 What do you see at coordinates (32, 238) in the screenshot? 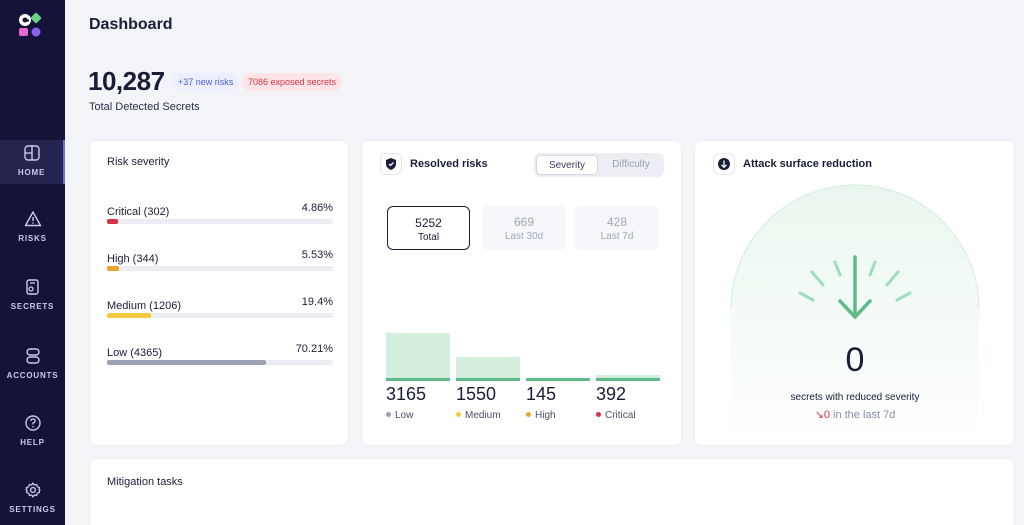
I see `sidebar-item-label: RISKS` at bounding box center [32, 238].